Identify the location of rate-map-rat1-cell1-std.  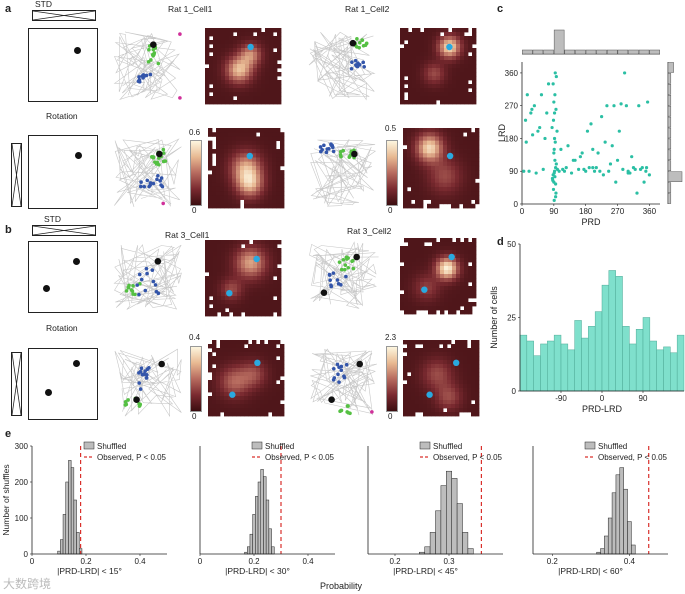
(243, 66).